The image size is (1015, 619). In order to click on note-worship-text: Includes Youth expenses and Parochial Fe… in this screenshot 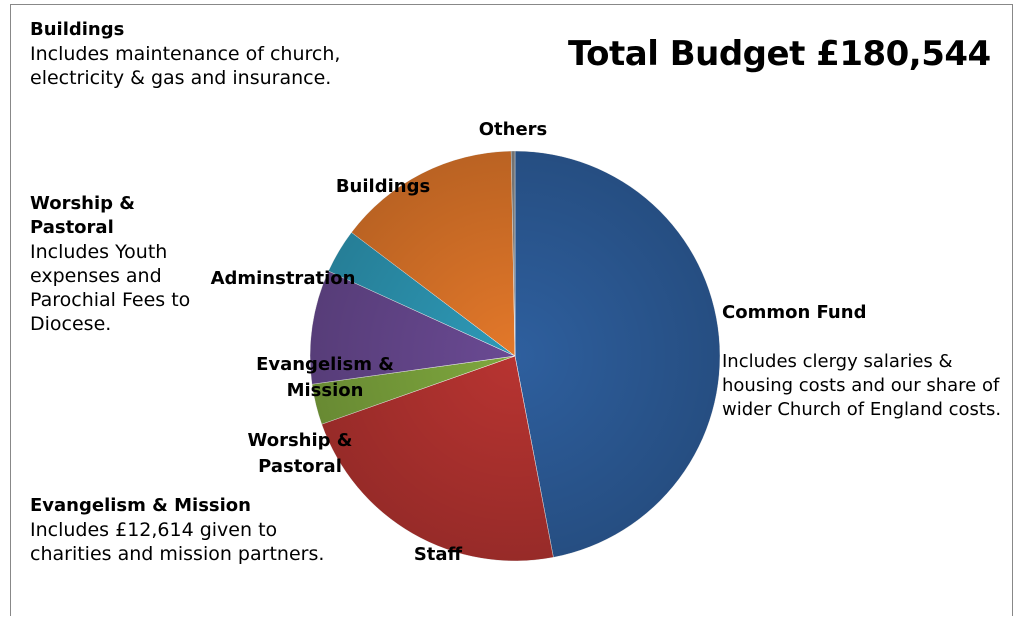, I will do `click(110, 288)`.